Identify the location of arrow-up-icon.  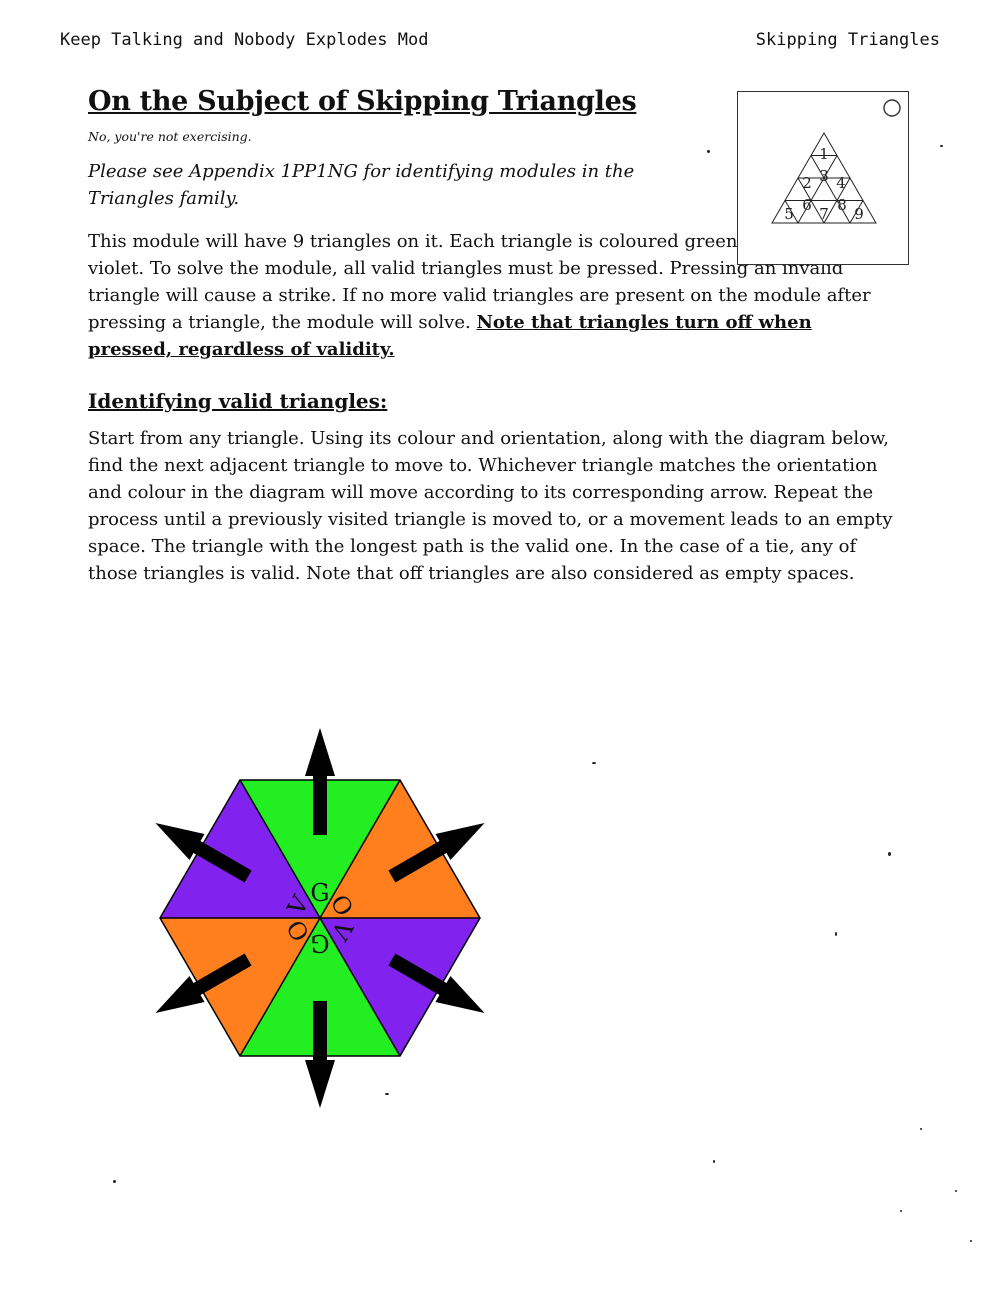
(320, 781).